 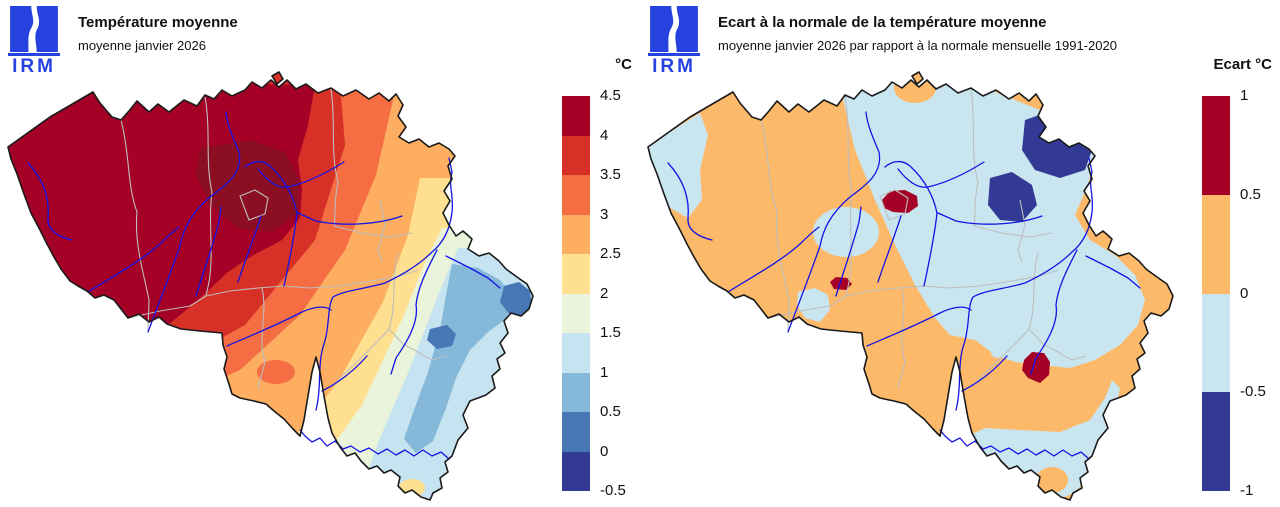 What do you see at coordinates (610, 95) in the screenshot?
I see `colorbar-tick-label: 4.5` at bounding box center [610, 95].